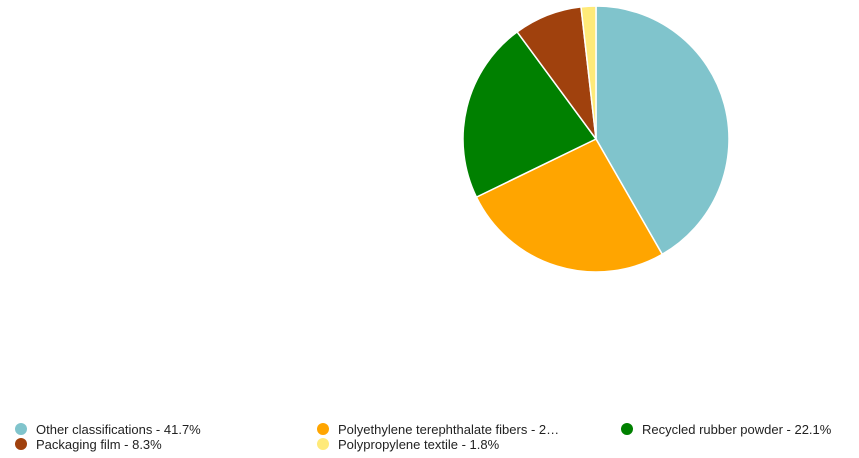  Describe the element at coordinates (99, 444) in the screenshot. I see `legend-label-packaging-film: Packaging film - 8.3%` at that location.